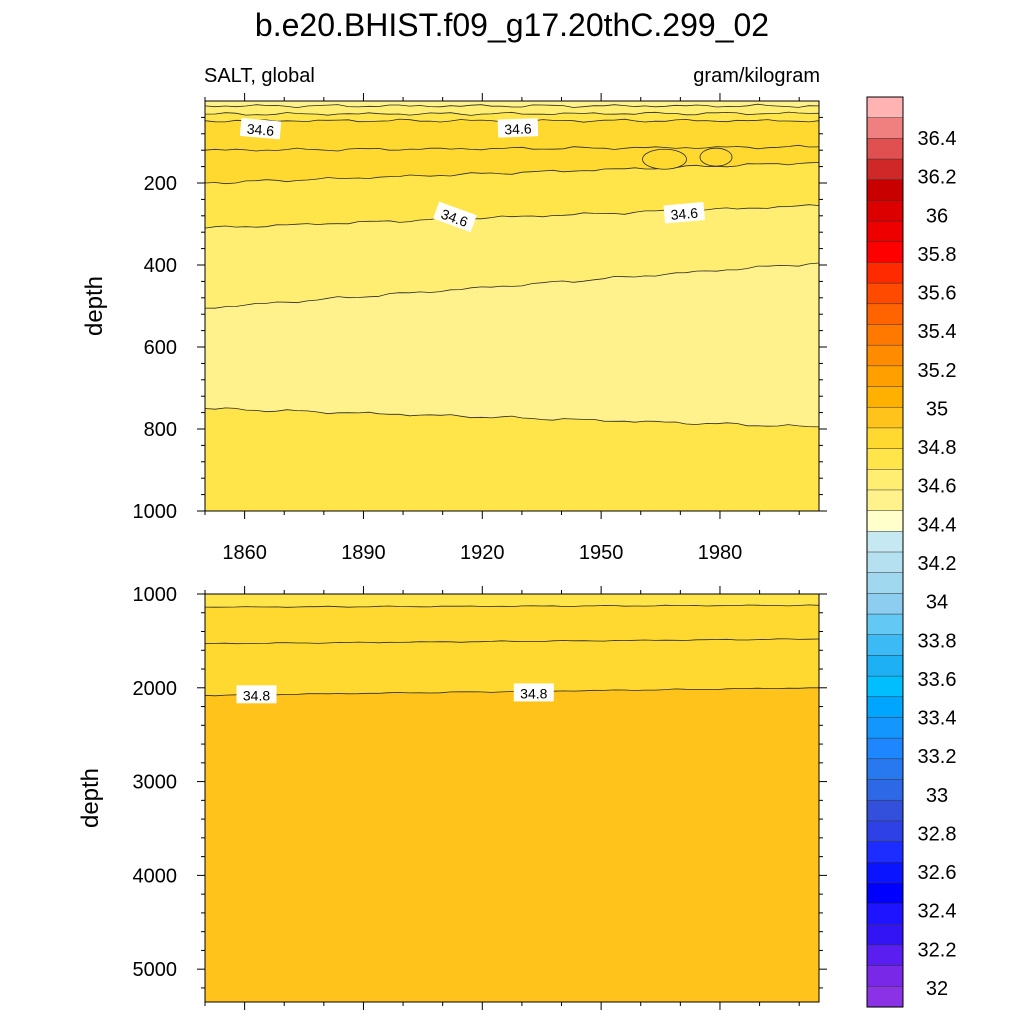  What do you see at coordinates (160, 348) in the screenshot?
I see `y-tick-label: 600` at bounding box center [160, 348].